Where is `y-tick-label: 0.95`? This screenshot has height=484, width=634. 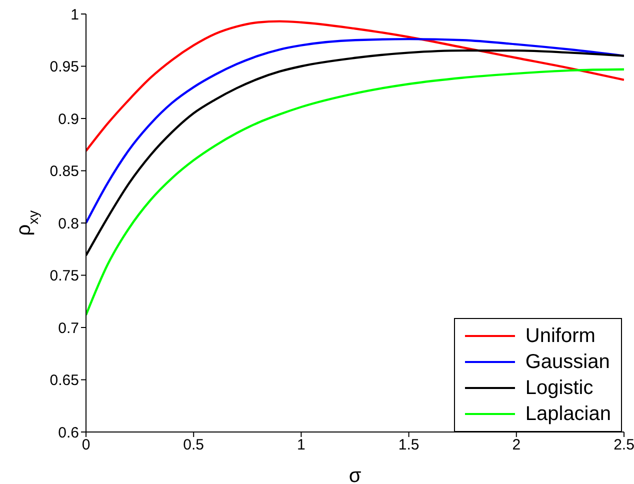 y-tick-label: 0.95 is located at coordinates (64, 67).